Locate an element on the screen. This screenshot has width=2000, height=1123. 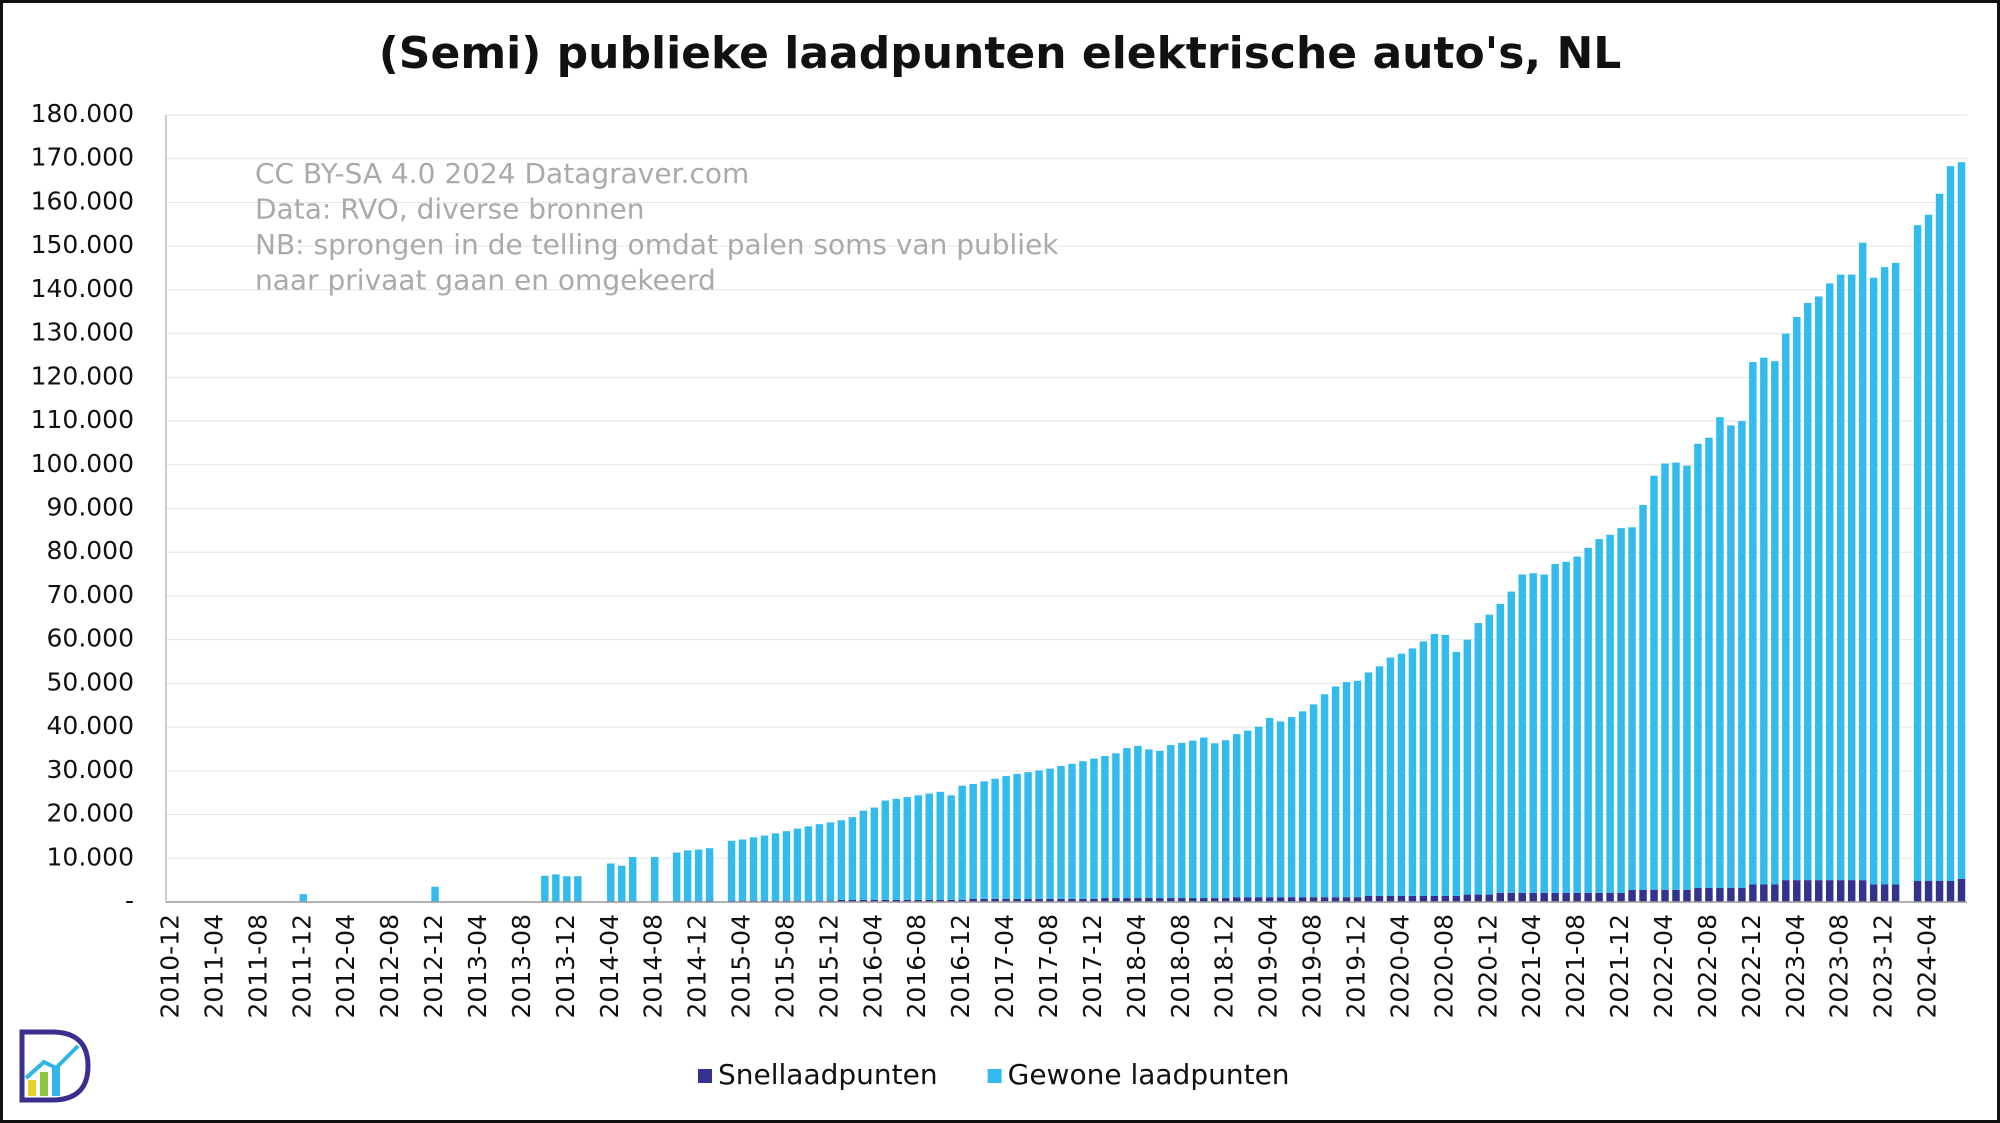
y-tick-label: 160.000 is located at coordinates (82, 200).